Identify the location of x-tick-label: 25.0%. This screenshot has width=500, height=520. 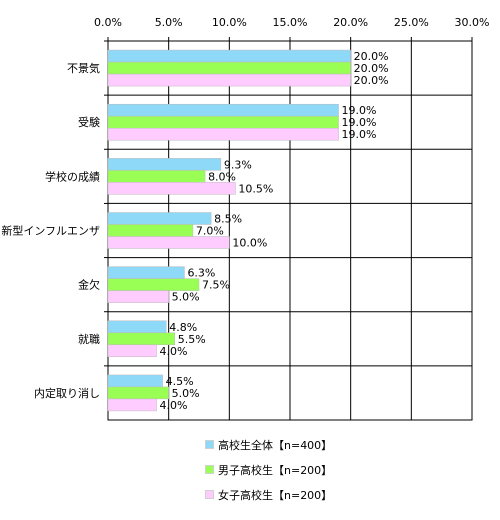
(411, 22).